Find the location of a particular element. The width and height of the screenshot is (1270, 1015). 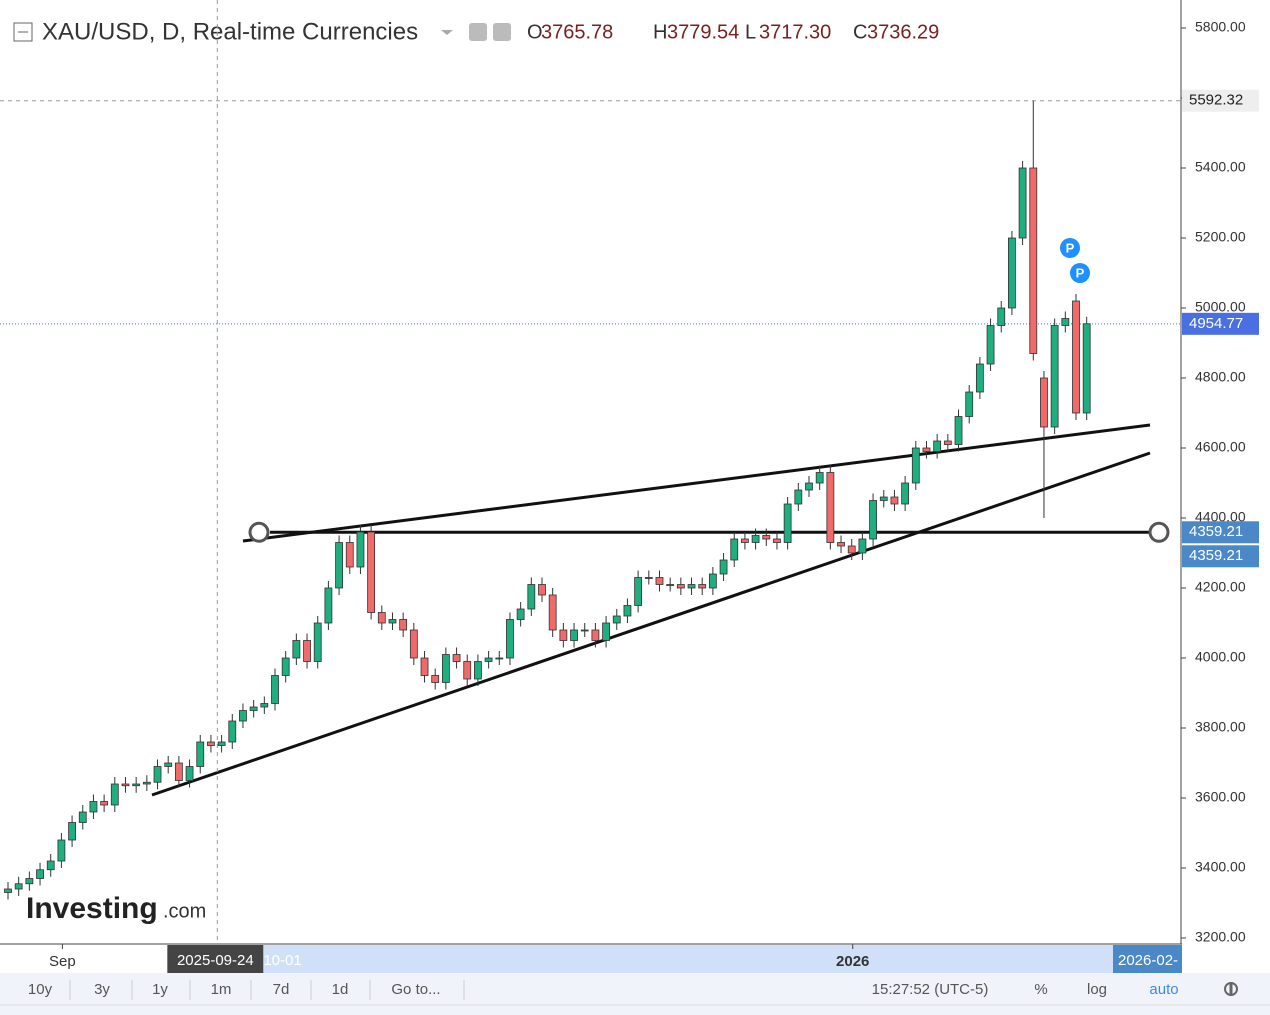

chart-title: XAU/USD, D, Real-time Currencies is located at coordinates (230, 31).